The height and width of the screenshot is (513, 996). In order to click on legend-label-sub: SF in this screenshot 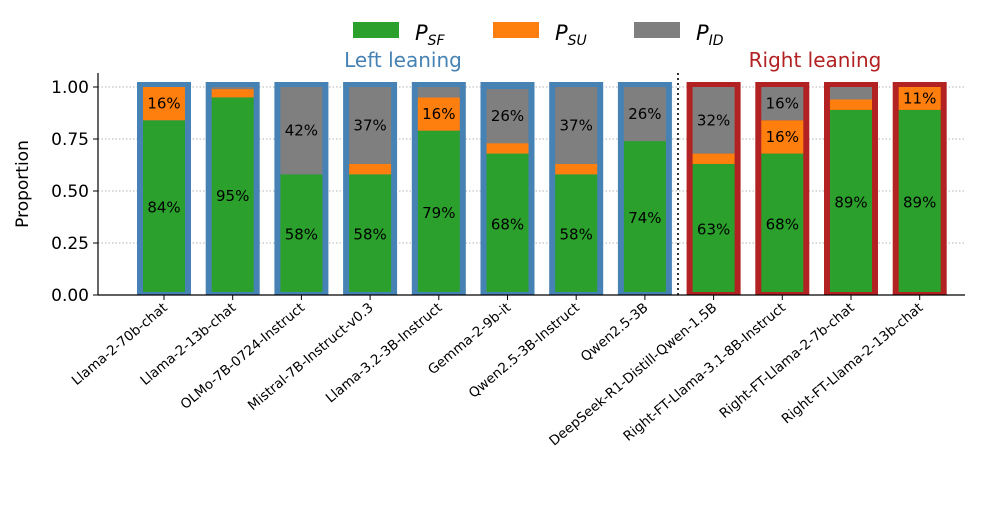, I will do `click(437, 41)`.